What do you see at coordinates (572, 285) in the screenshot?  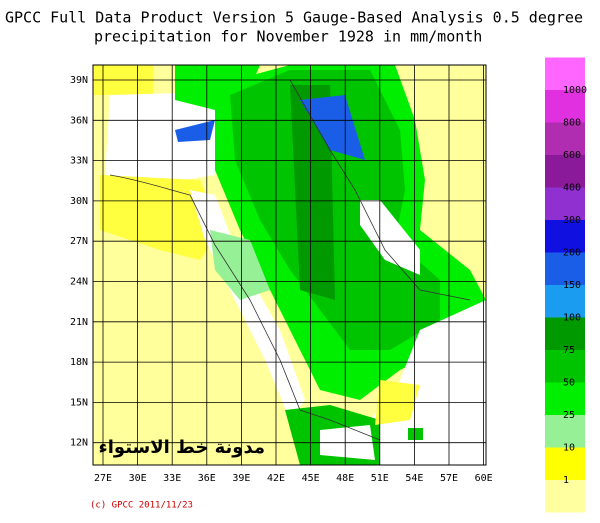 I see `legend-label: 150` at bounding box center [572, 285].